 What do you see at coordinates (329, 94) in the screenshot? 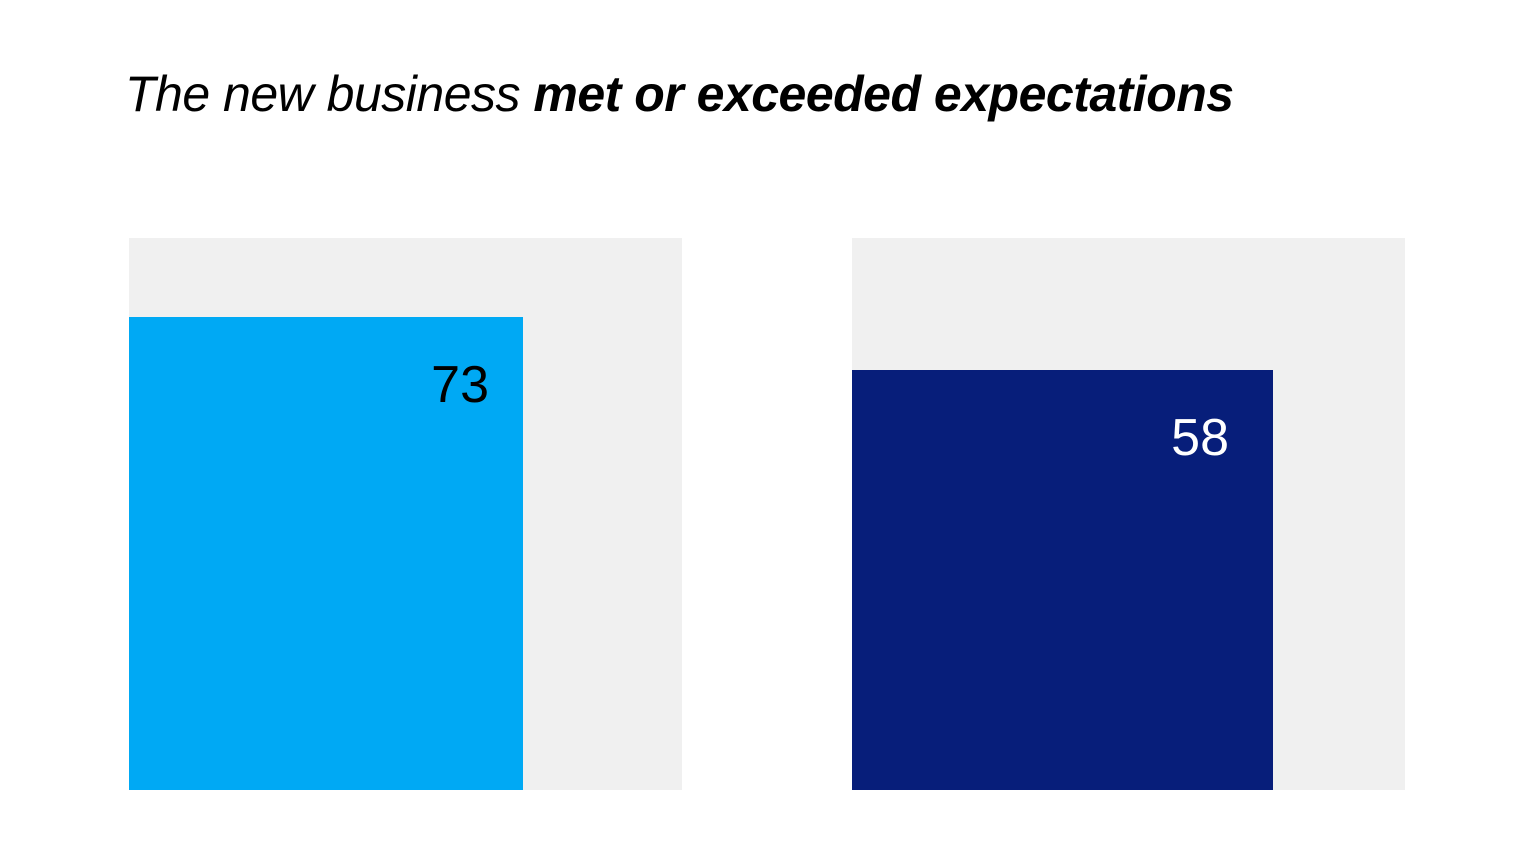
I see `chart-title-prefix: The new business` at bounding box center [329, 94].